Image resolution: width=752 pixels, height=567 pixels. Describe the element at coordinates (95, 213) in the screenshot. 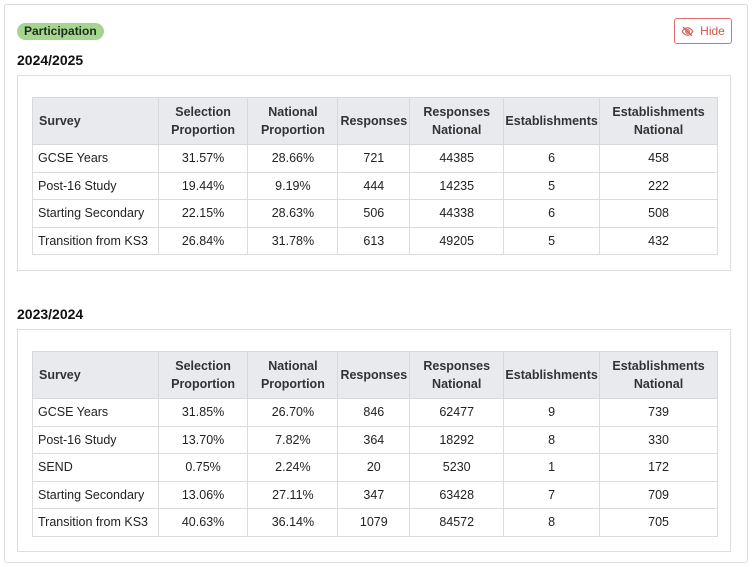

I see `cell-survey: Starting Secondary` at that location.